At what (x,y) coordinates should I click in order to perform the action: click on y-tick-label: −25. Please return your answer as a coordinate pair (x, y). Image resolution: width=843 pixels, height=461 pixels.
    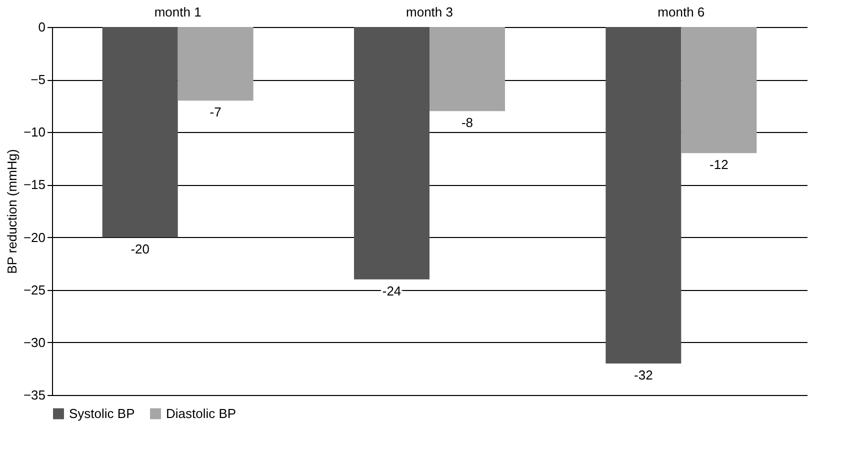
    Looking at the image, I should click on (34, 290).